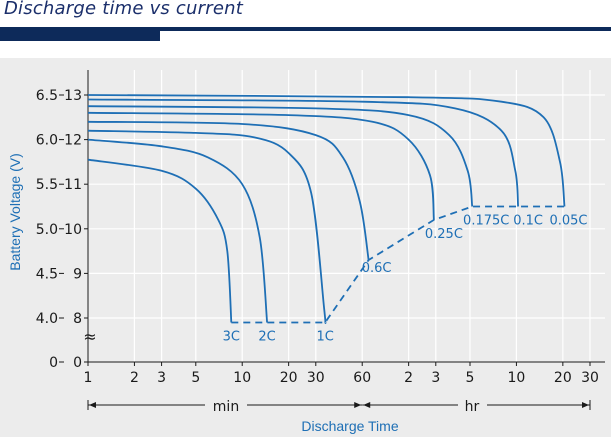  I want to click on x-tick-label-5: 20, so click(289, 378).